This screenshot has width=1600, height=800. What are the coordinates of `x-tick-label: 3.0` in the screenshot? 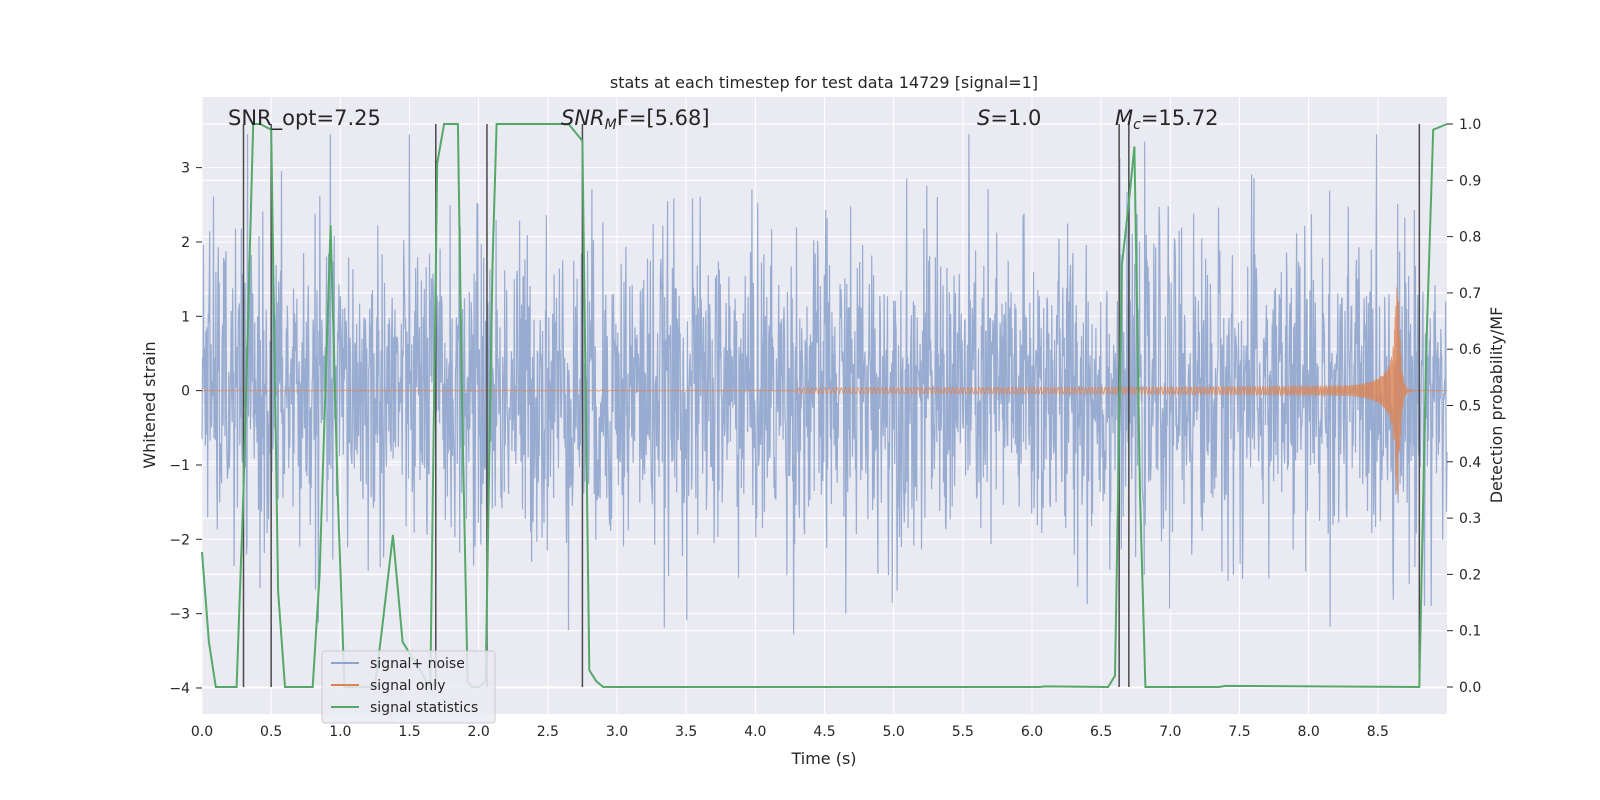 It's located at (617, 732).